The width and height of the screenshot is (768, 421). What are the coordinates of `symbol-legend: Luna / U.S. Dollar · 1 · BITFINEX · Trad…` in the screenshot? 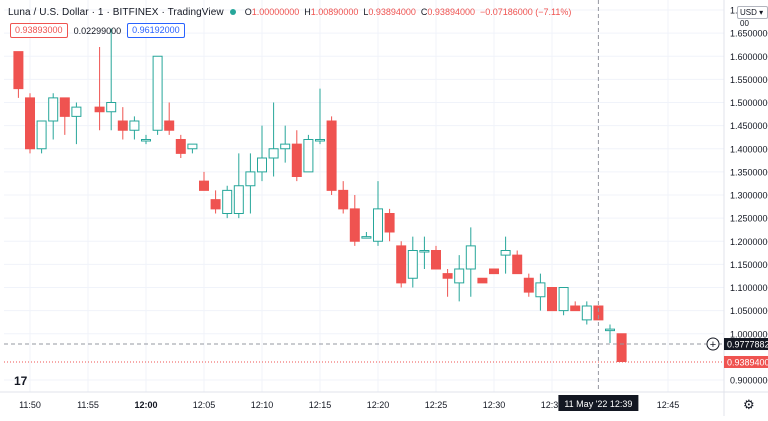 It's located at (292, 12).